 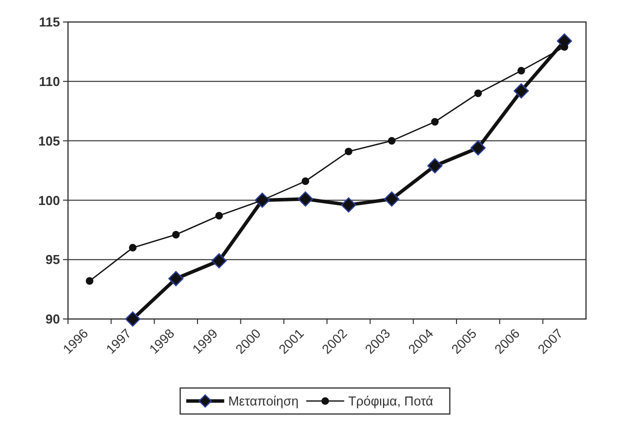 I want to click on y-tick-label: 95, so click(x=53, y=260).